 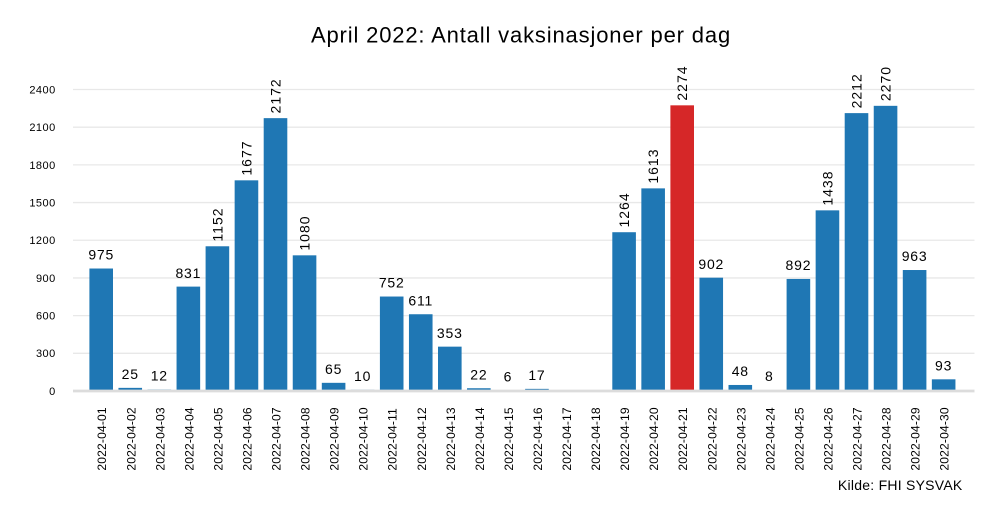 I want to click on svg-text:April 2022: Antall vaksinasjon: April 2022: Antall vaksinasjoner per dag, so click(x=521, y=35).